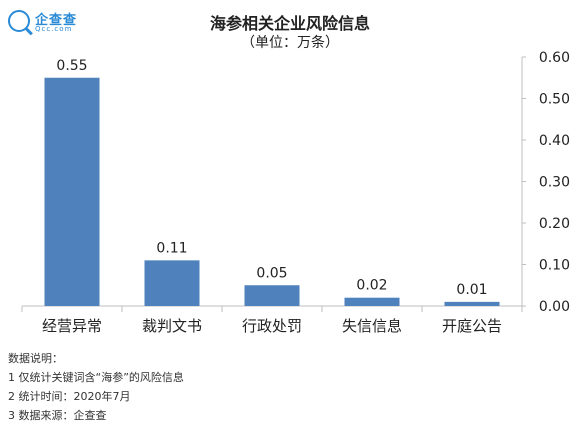  Describe the element at coordinates (554, 58) in the screenshot. I see `y-tick-label: 0.60` at that location.